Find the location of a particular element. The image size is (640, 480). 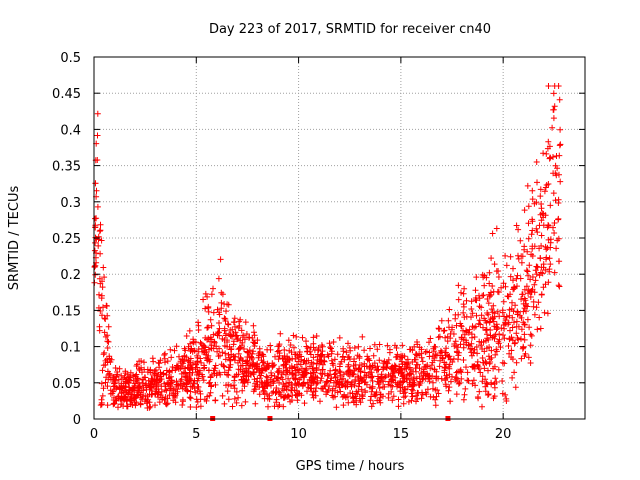

x-tick-label: 10 is located at coordinates (298, 434).